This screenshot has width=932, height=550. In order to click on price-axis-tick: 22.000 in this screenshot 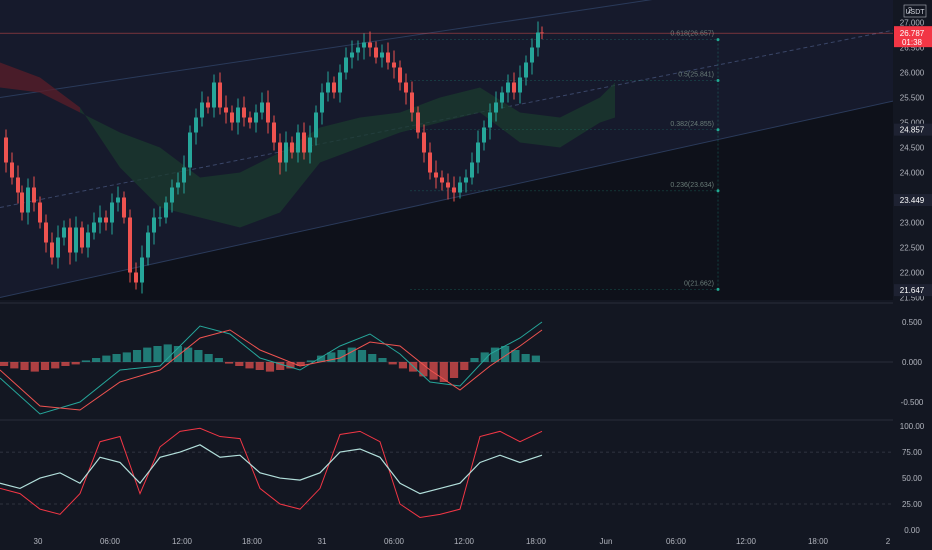, I will do `click(912, 273)`.